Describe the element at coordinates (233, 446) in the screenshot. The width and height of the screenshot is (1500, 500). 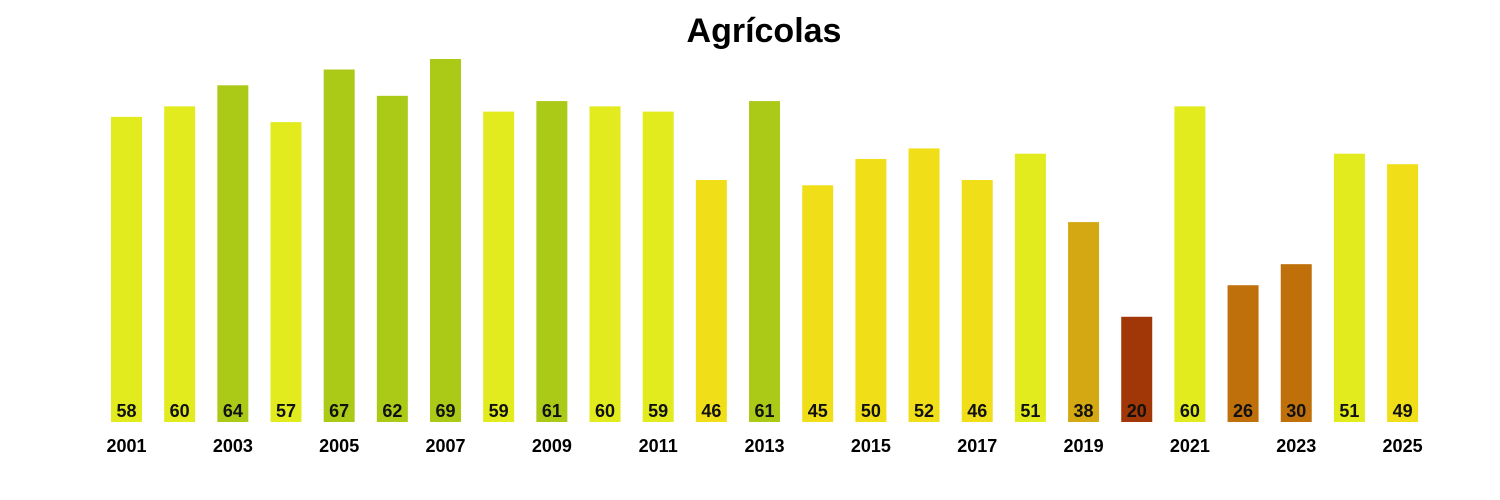
I see `x-tick-label-2003: 2003` at that location.